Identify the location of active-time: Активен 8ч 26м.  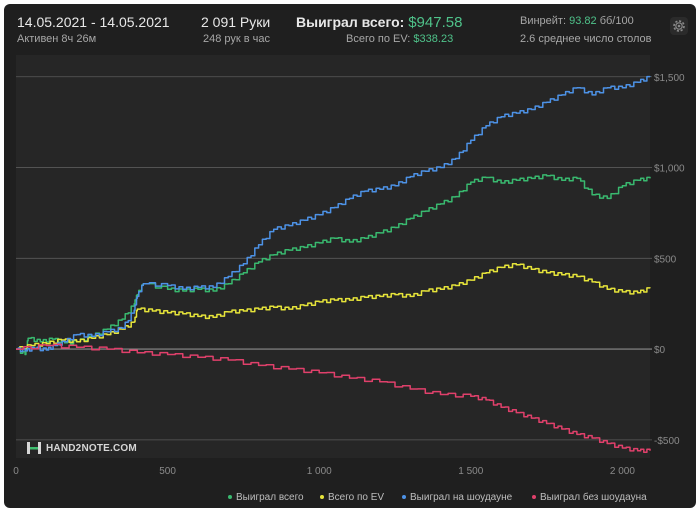
(57, 39).